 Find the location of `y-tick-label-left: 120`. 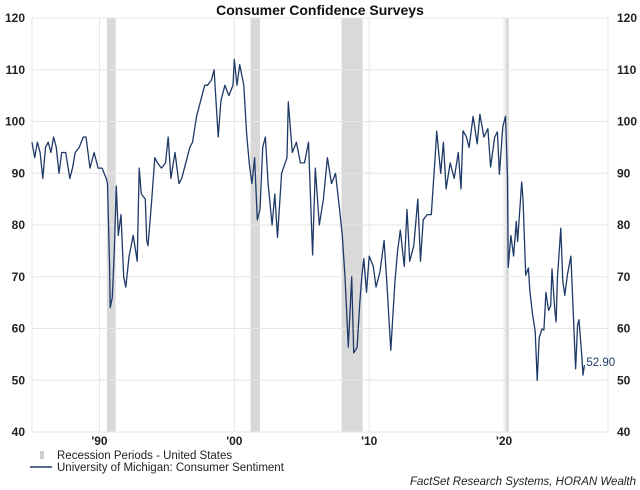

y-tick-label-left: 120 is located at coordinates (15, 18).